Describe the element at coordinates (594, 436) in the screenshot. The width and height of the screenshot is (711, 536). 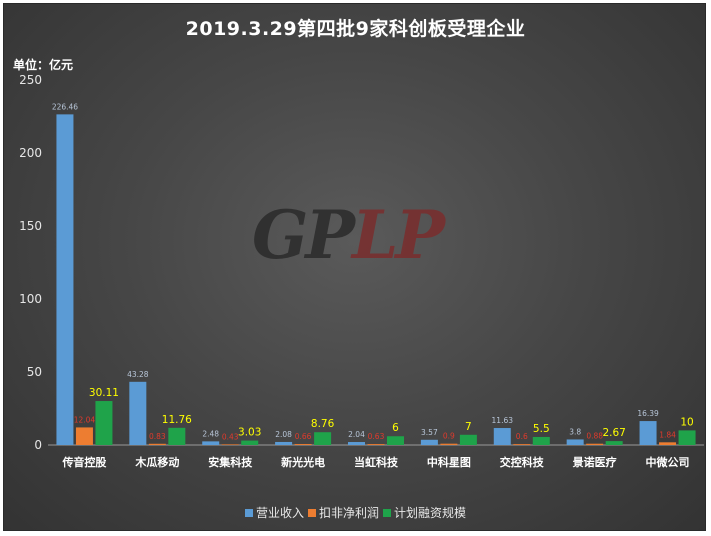
I see `data-label: 0.88` at that location.